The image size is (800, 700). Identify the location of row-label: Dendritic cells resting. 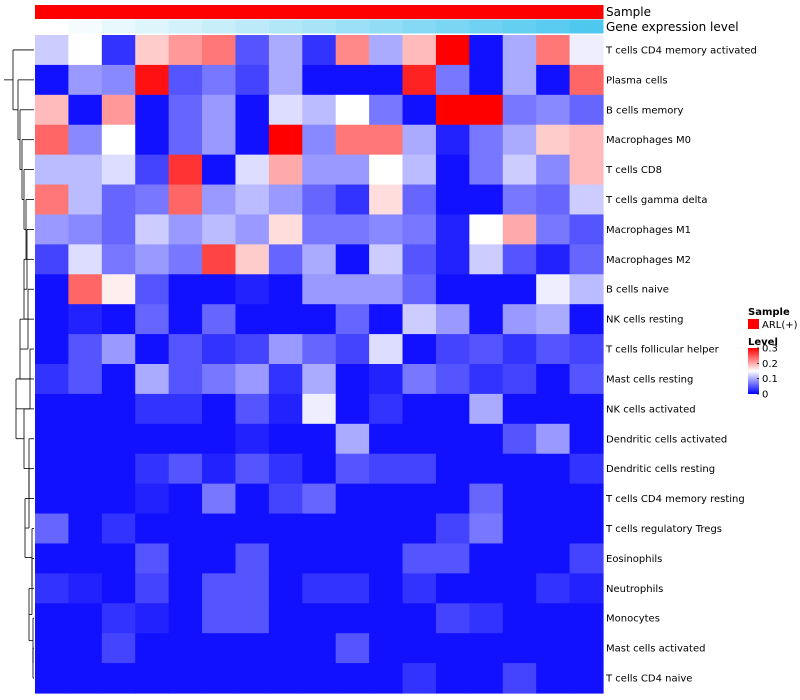
(660, 469).